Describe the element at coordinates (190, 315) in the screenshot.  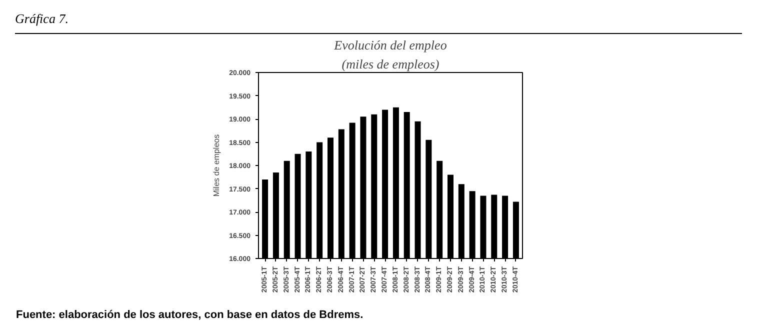
I see `source-note: Fuente: elaboración de los autores, con base en datos de Bdrems.` at that location.